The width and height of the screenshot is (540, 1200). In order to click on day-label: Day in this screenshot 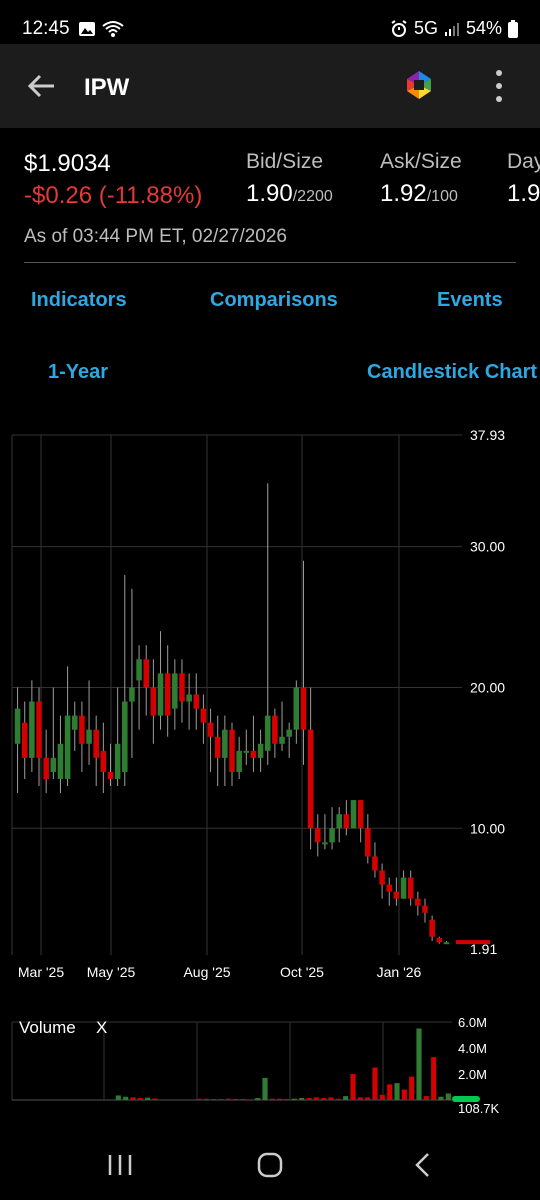, I will do `click(523, 161)`.